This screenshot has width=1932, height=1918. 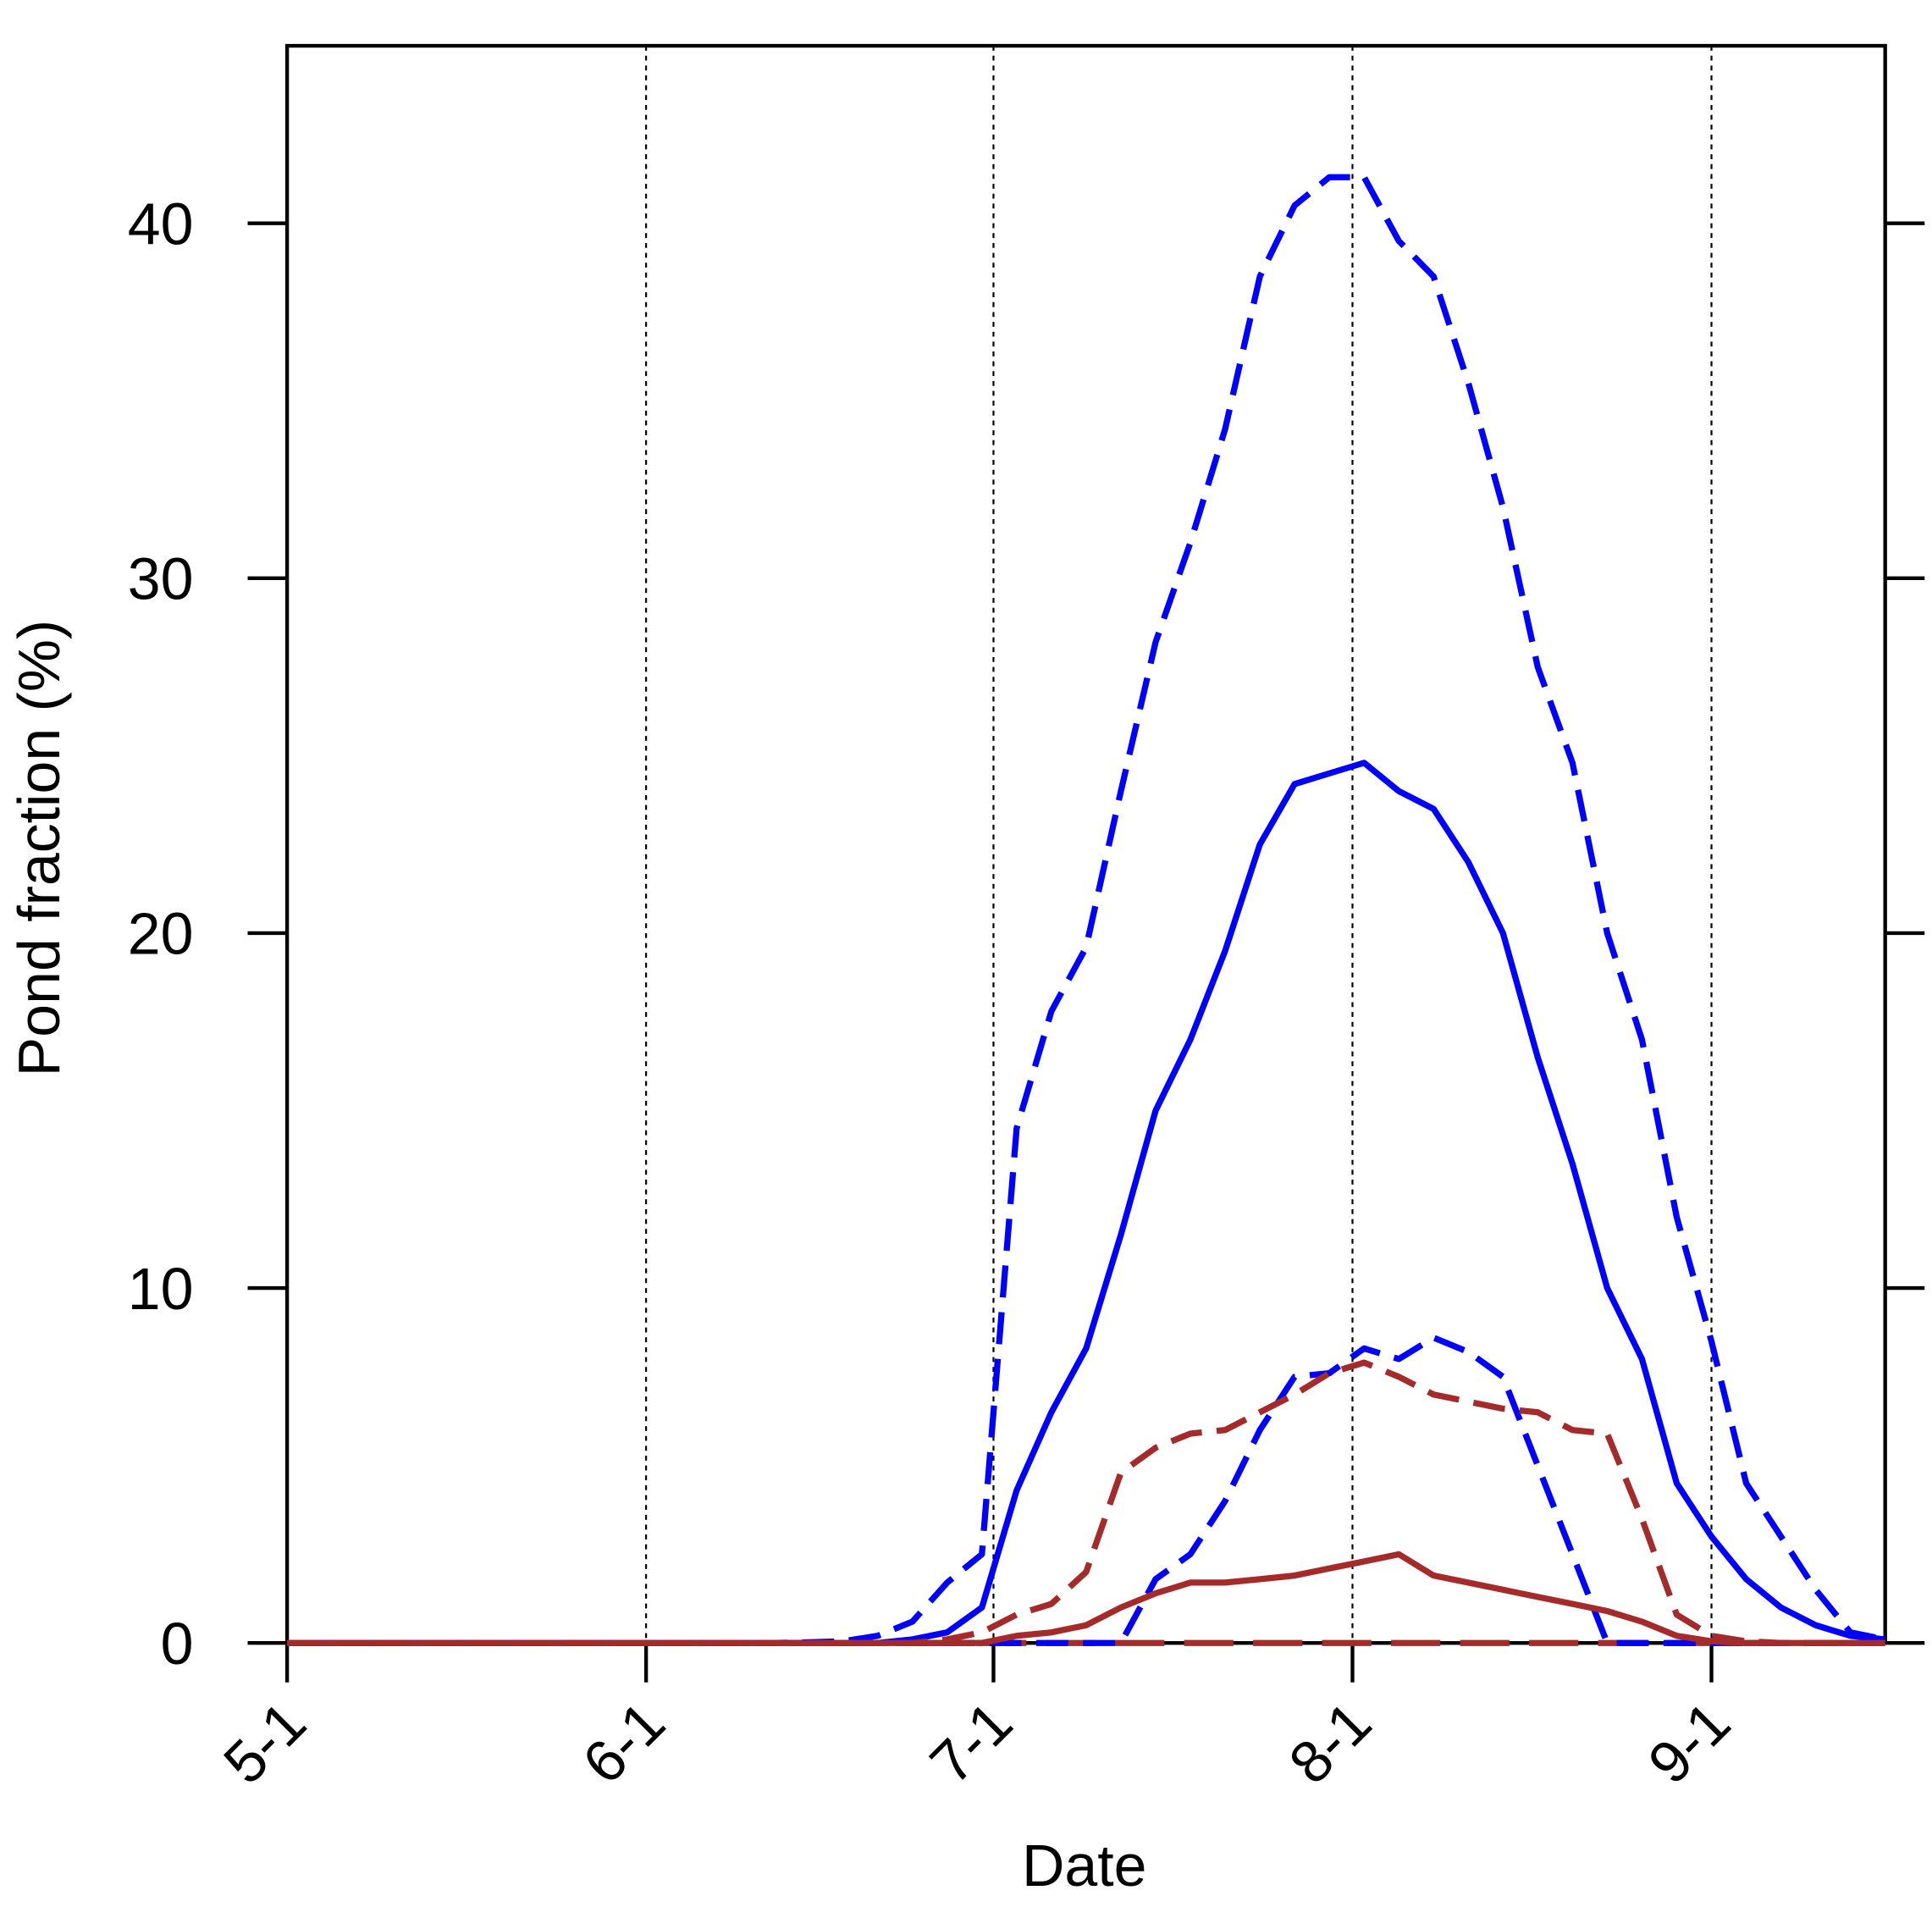 I want to click on x-tick-label: 5-1, so click(x=264, y=1743).